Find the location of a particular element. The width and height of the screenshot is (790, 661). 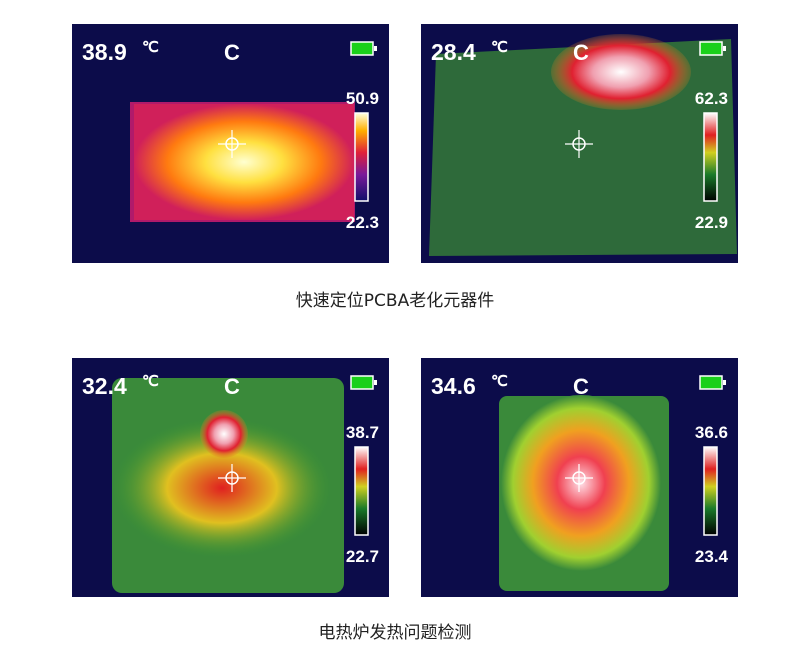

center-temp: 34.6 is located at coordinates (453, 386).